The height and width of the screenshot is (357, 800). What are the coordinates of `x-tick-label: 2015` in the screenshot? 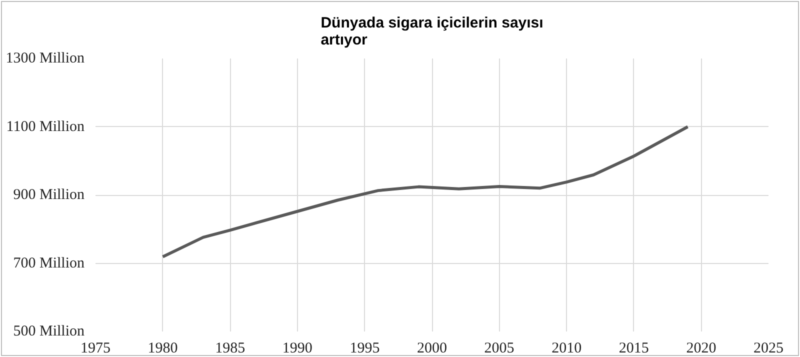 It's located at (633, 348).